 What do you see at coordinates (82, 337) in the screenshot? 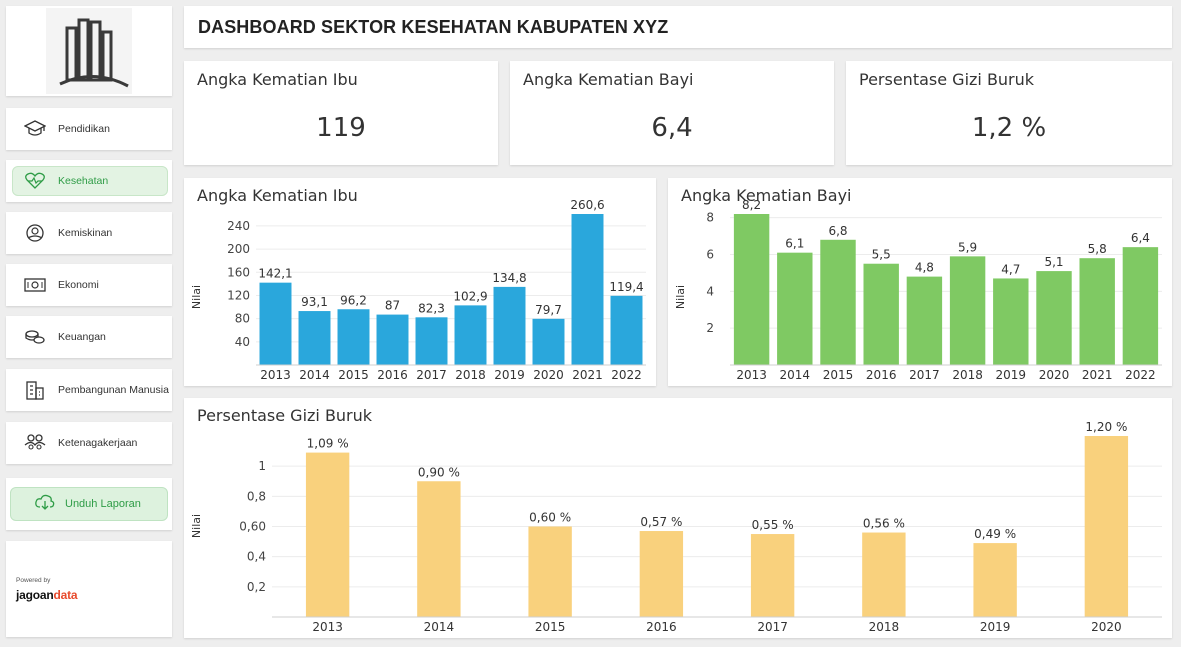
I see `sidebar-item-label: Keuangan` at bounding box center [82, 337].